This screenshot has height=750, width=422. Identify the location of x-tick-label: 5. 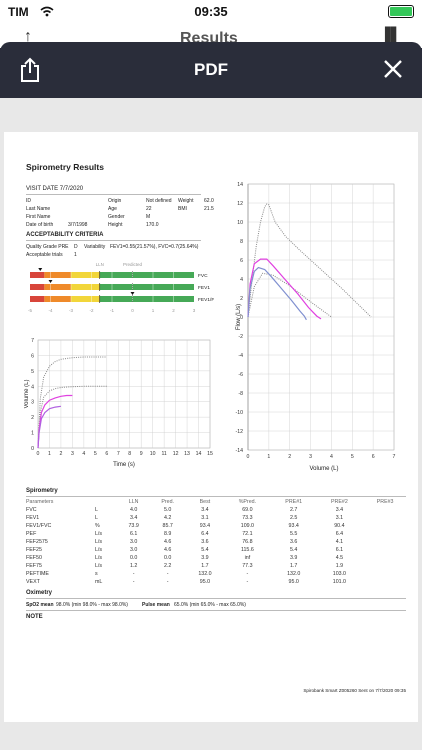
(352, 457).